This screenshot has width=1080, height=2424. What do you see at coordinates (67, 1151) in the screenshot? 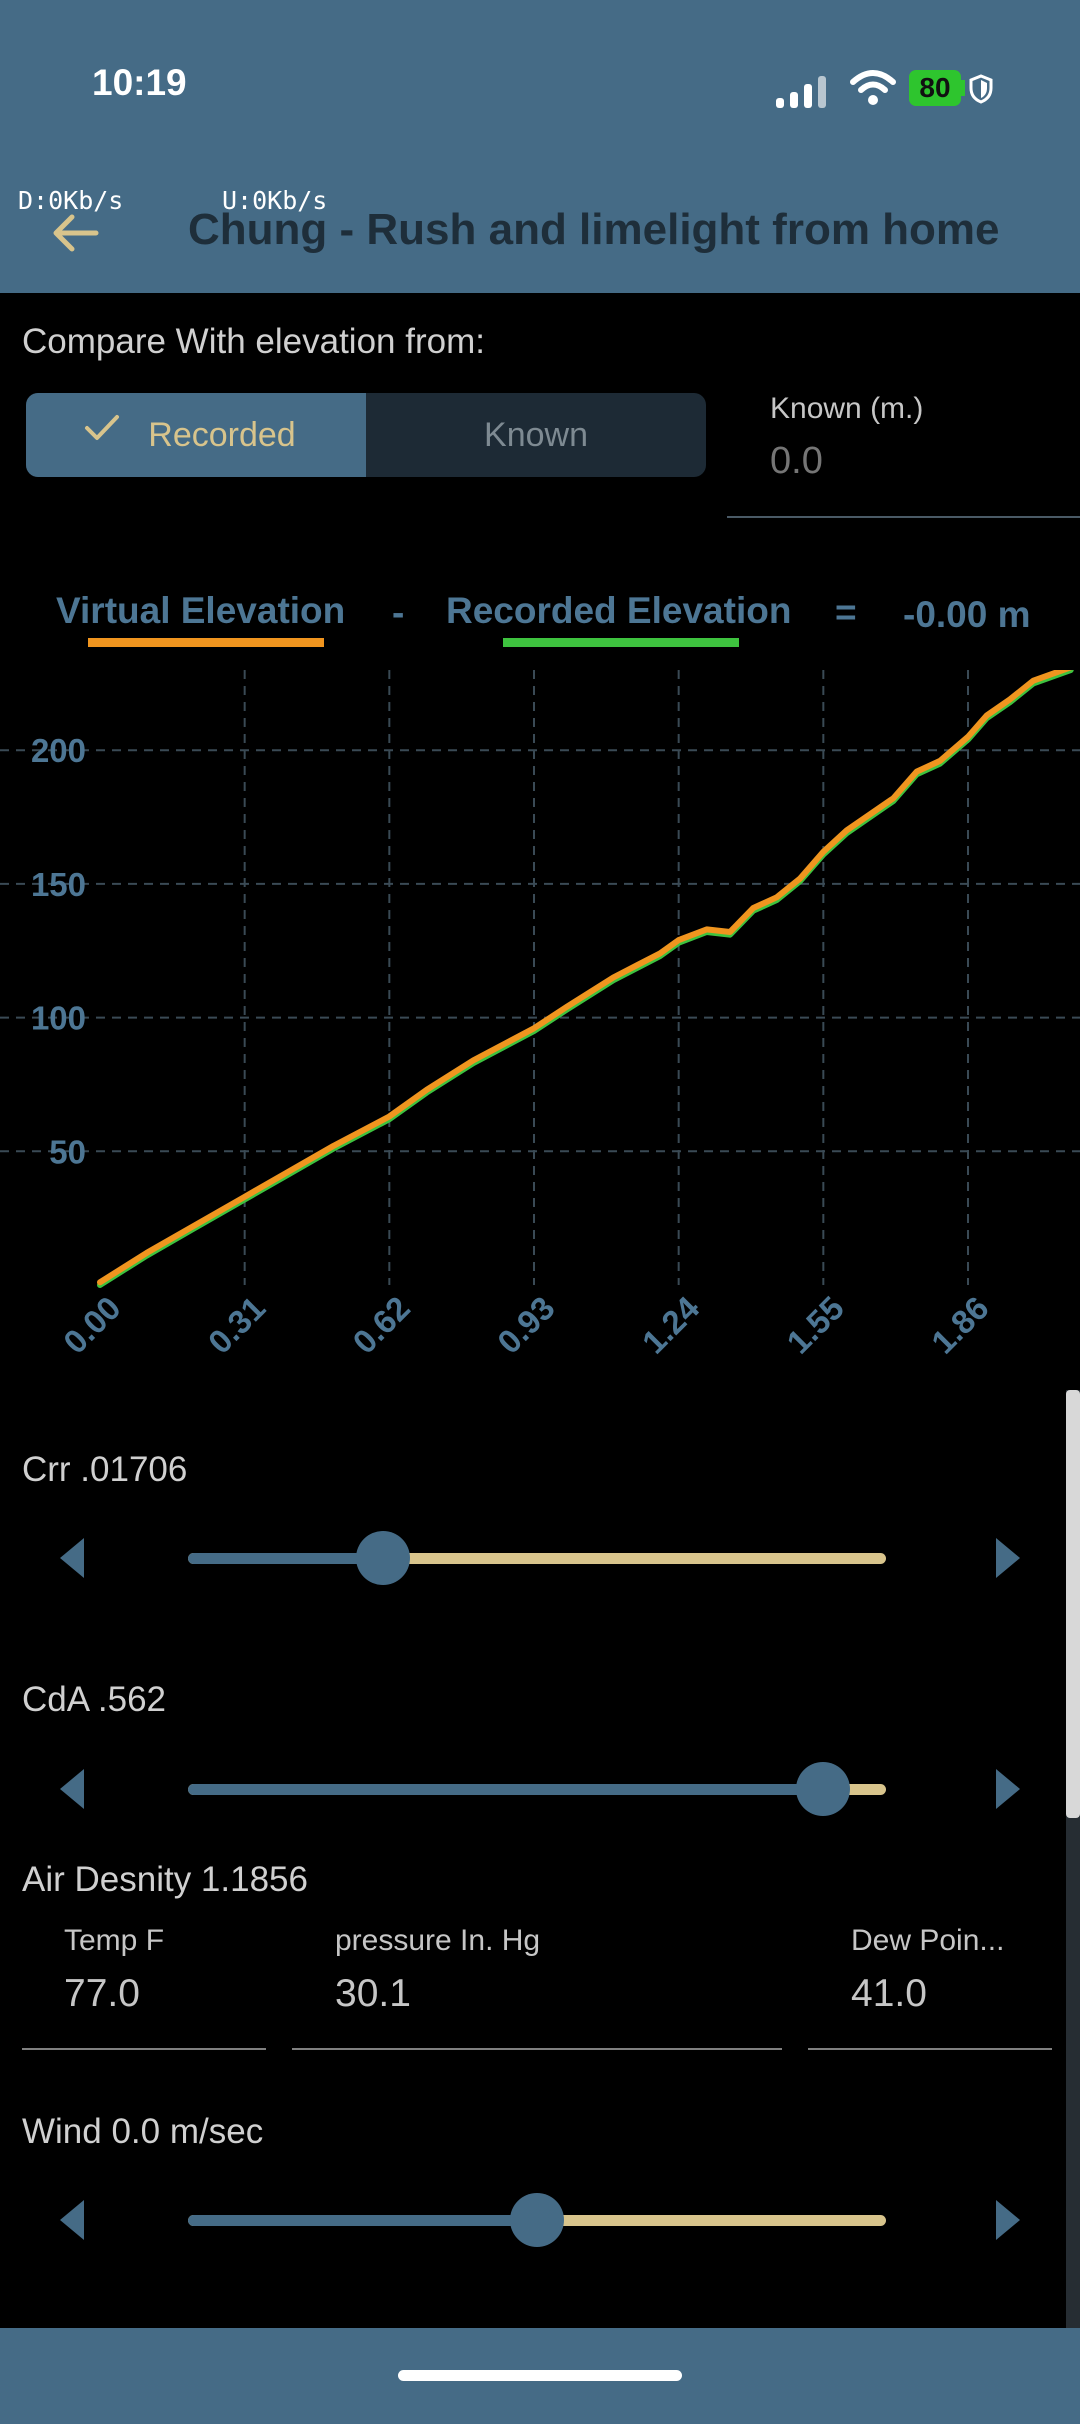
I see `y-tick-label-50: 50` at bounding box center [67, 1151].